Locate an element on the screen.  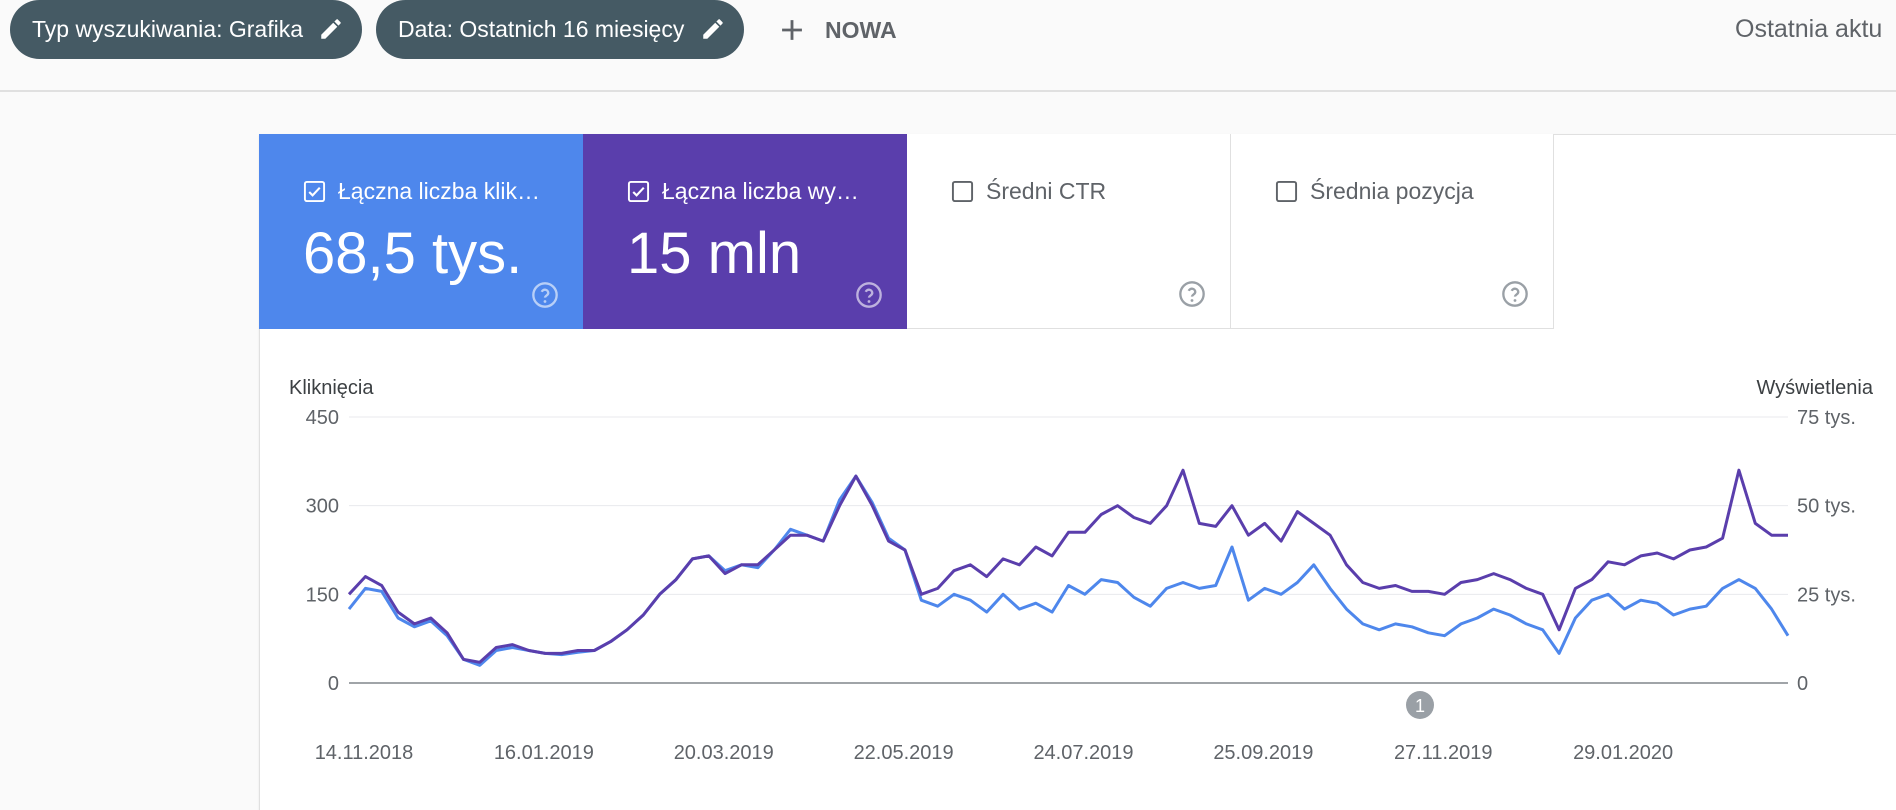
metric-tile-clicks: Łączna liczba klik… 68,5 tys. is located at coordinates (421, 231).